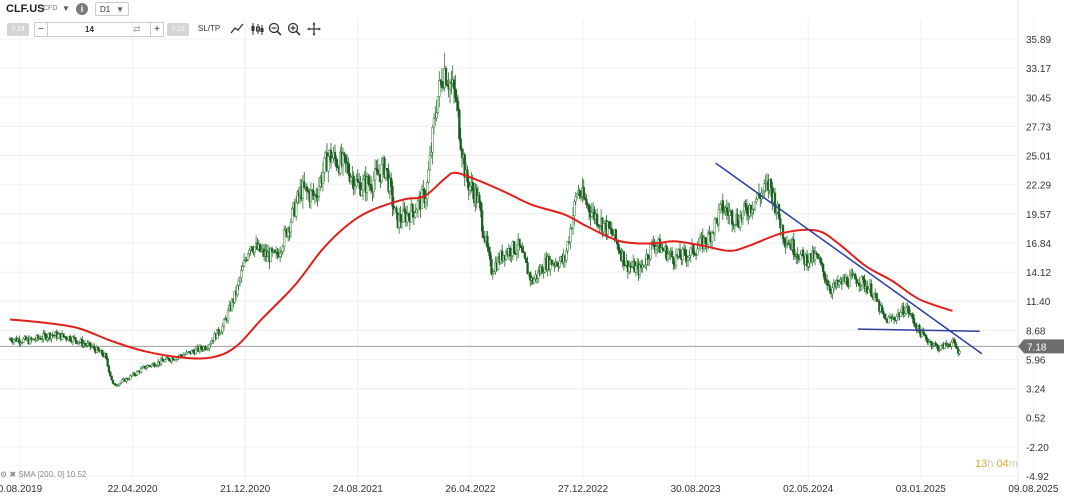 This screenshot has width=1070, height=496. I want to click on candle-countdown: 13h 04m, so click(996, 464).